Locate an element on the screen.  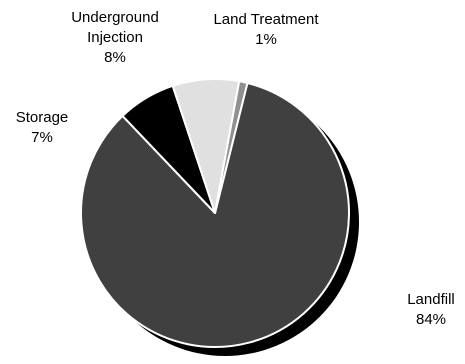
pie-label-value: 8% is located at coordinates (115, 57).